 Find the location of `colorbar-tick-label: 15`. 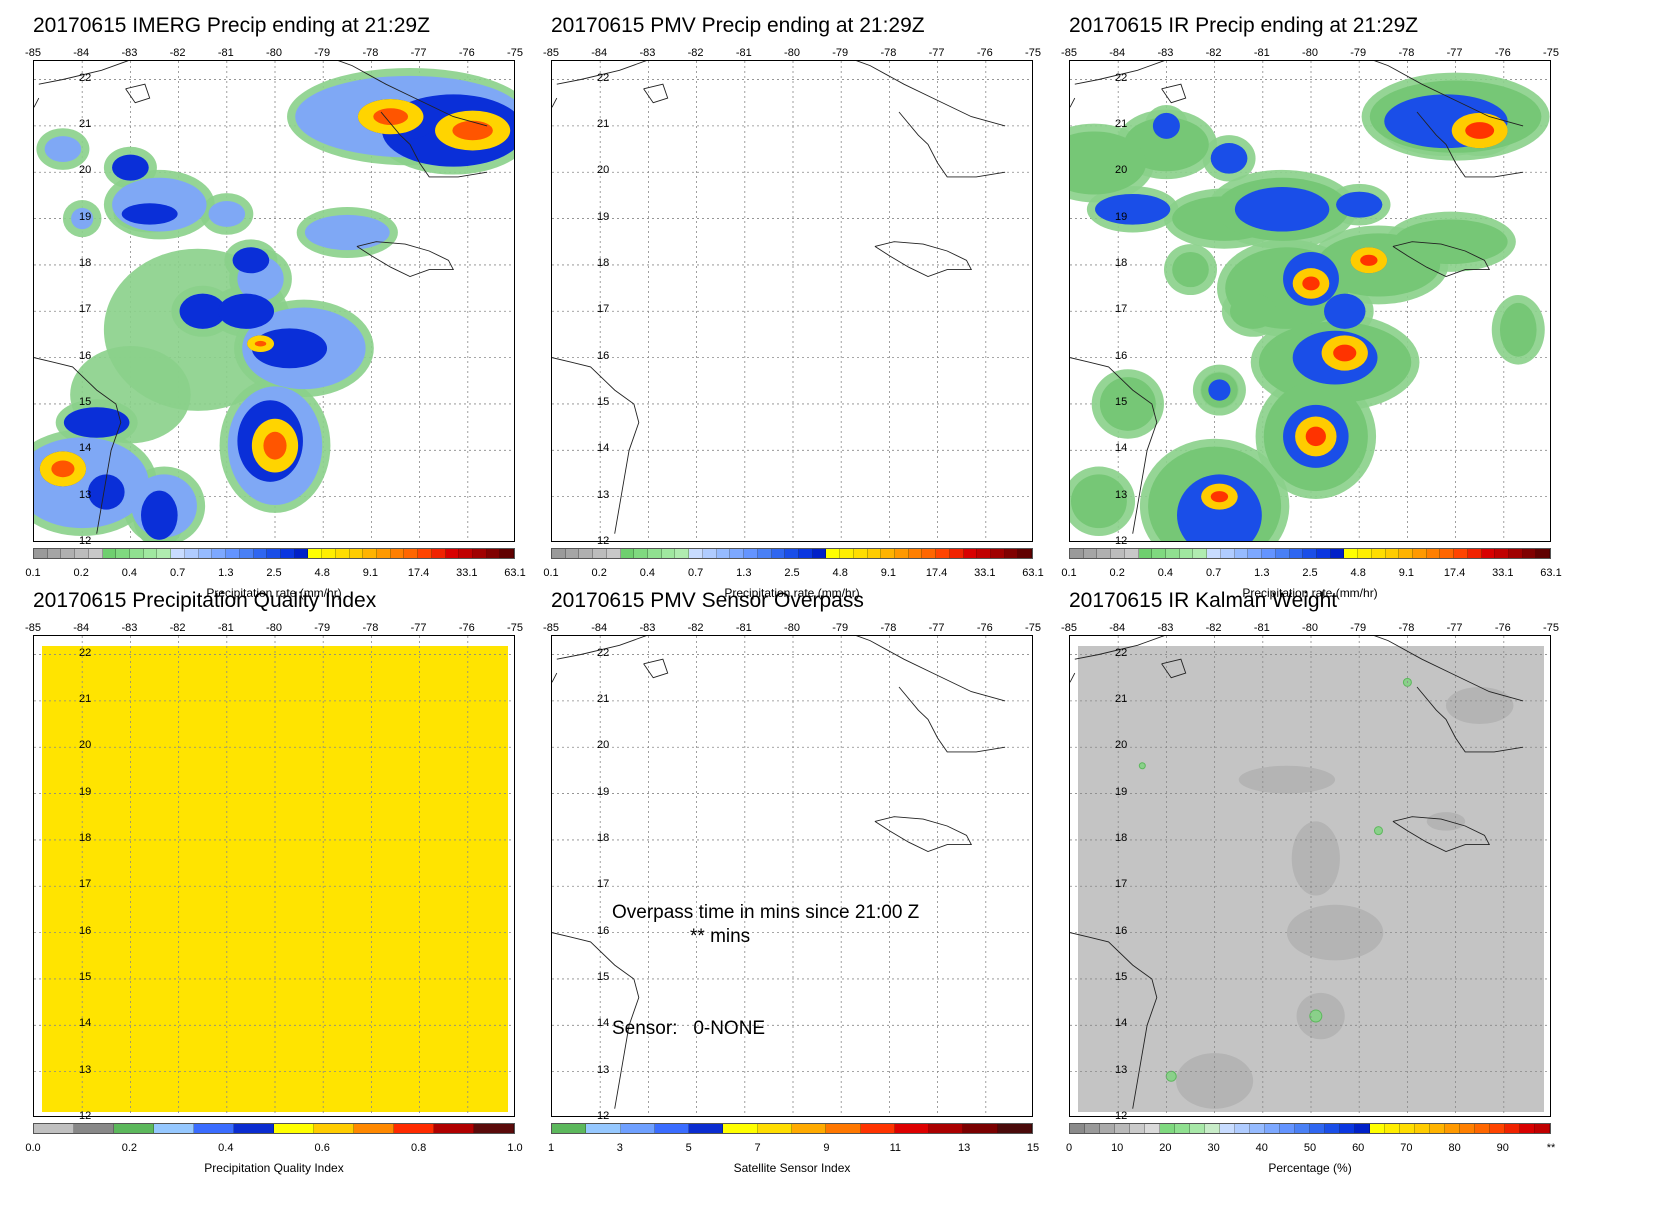

colorbar-tick-label: 15 is located at coordinates (1033, 1148).